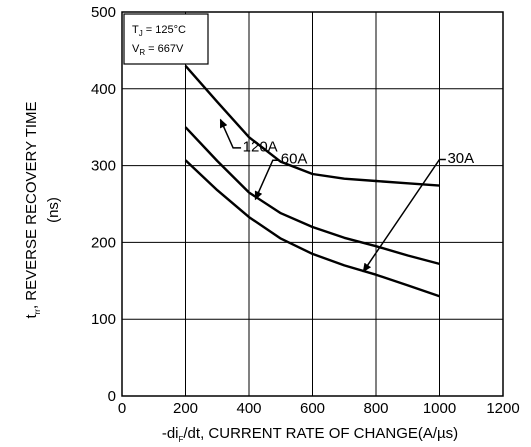 The height and width of the screenshot is (447, 531). What do you see at coordinates (103, 12) in the screenshot?
I see `y-tick-label: 500` at bounding box center [103, 12].